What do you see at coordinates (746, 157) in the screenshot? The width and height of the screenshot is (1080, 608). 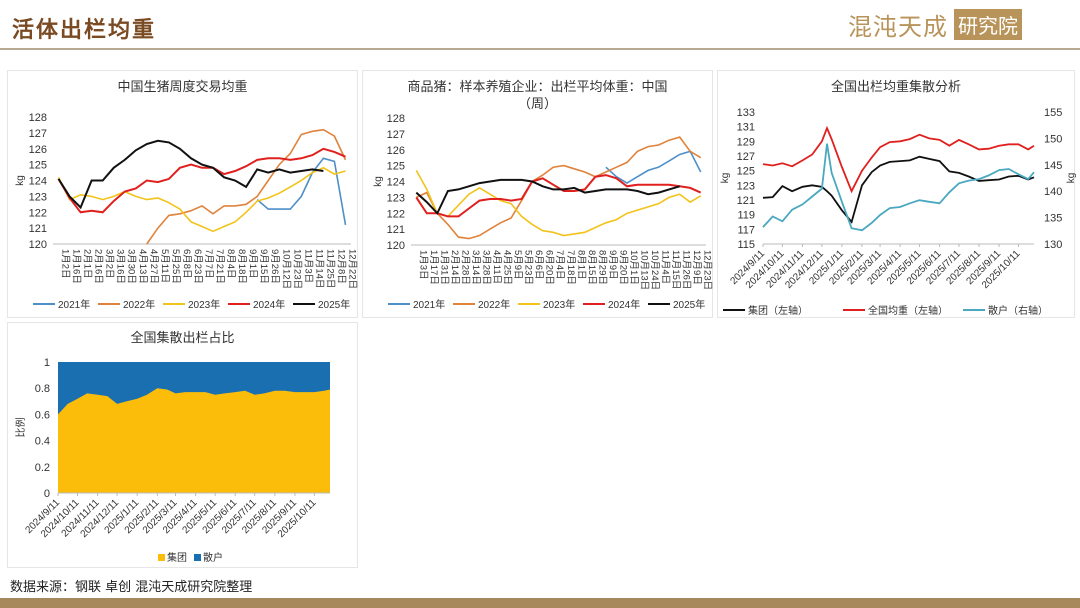 I see `y-tick-label: 127` at bounding box center [746, 157].